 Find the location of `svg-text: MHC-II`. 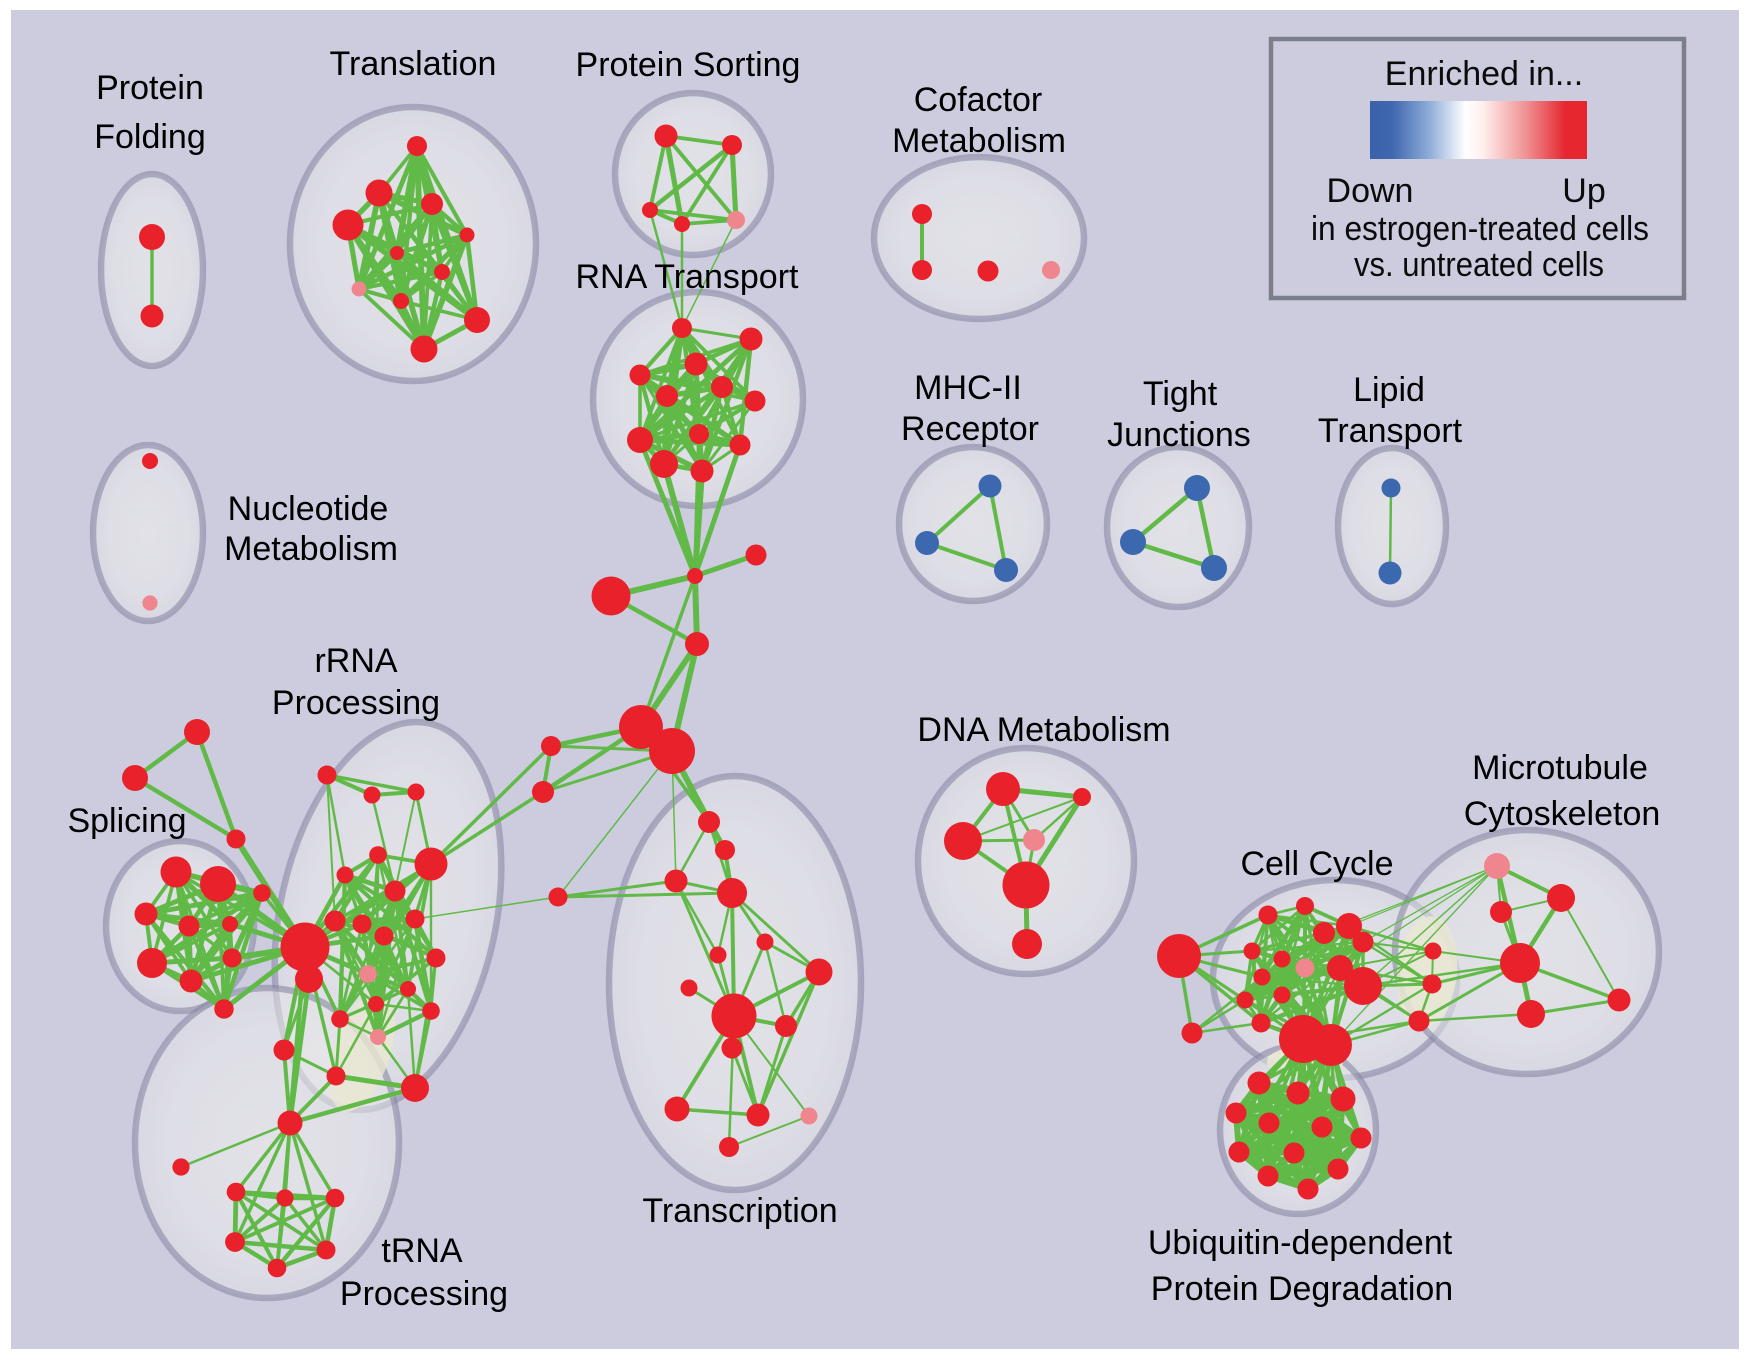

svg-text: MHC-II is located at coordinates (968, 388).